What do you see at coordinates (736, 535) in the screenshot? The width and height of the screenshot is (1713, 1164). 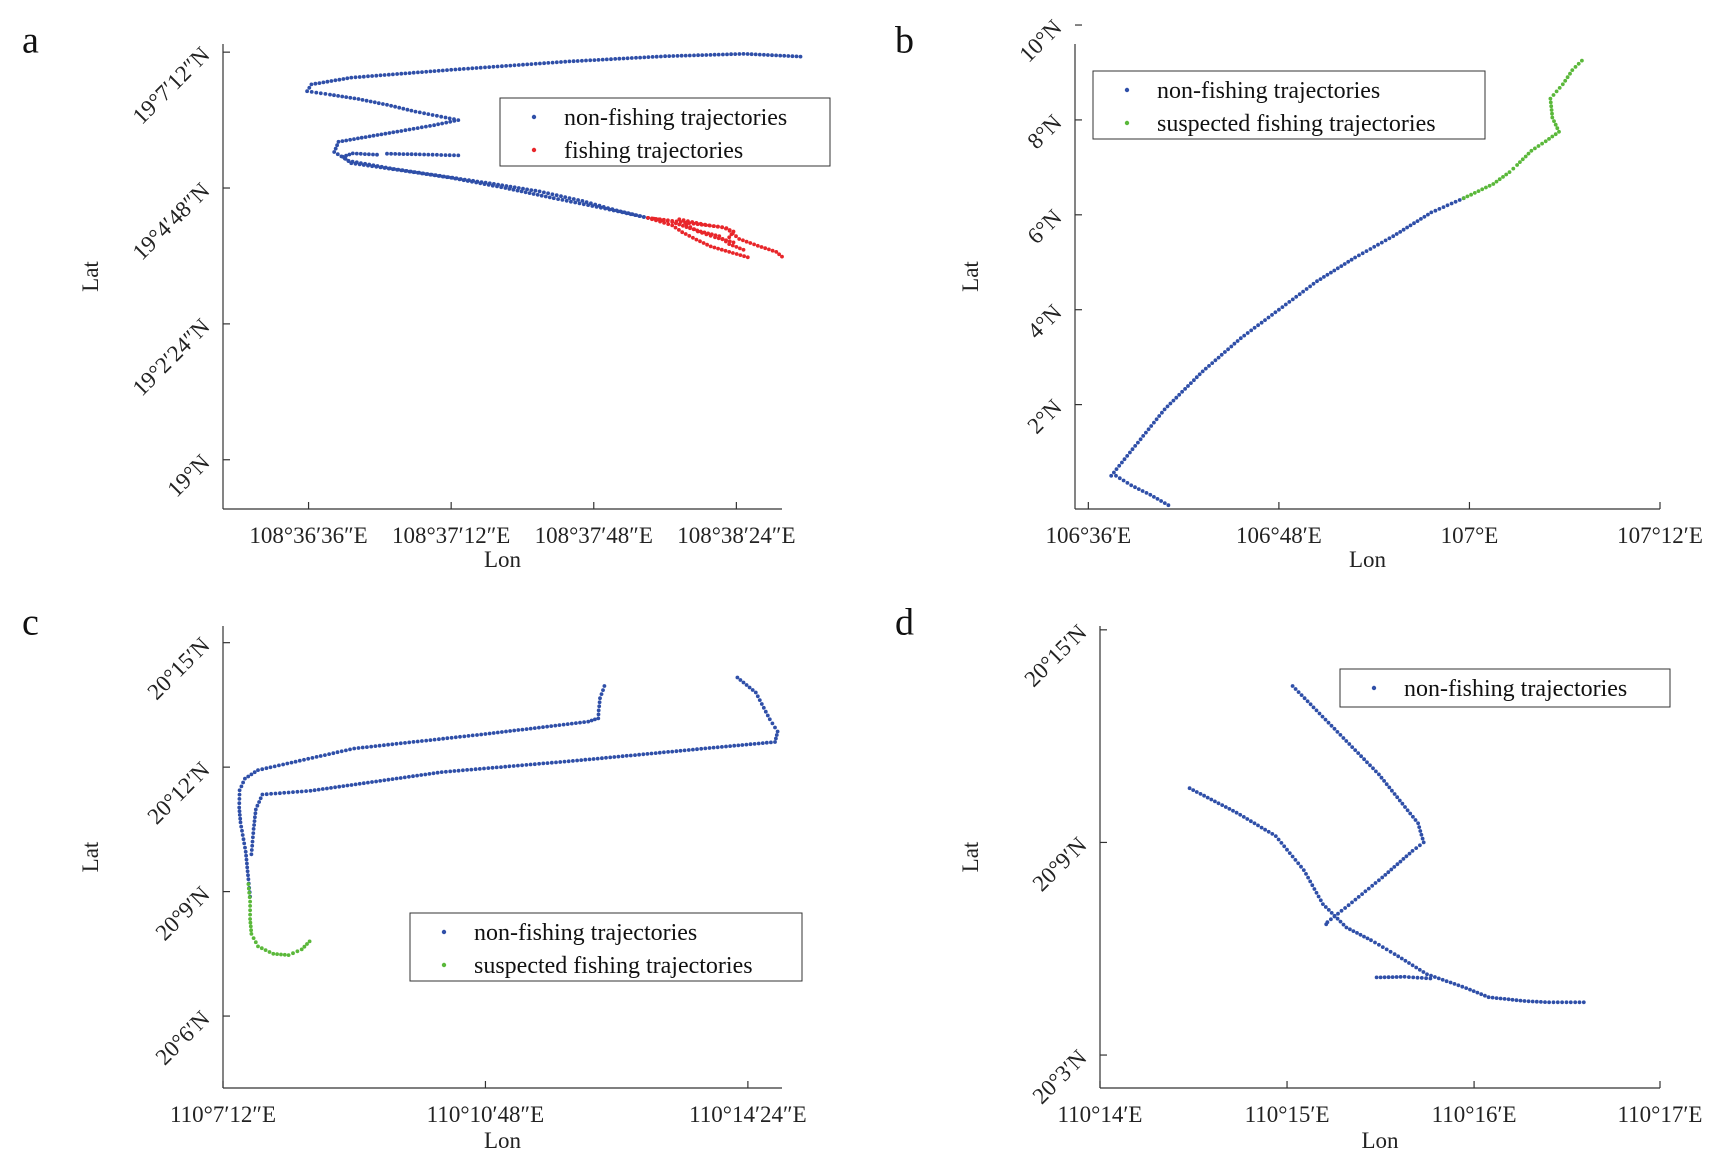 I see `x-tick-label: 108°38′24″E` at bounding box center [736, 535].